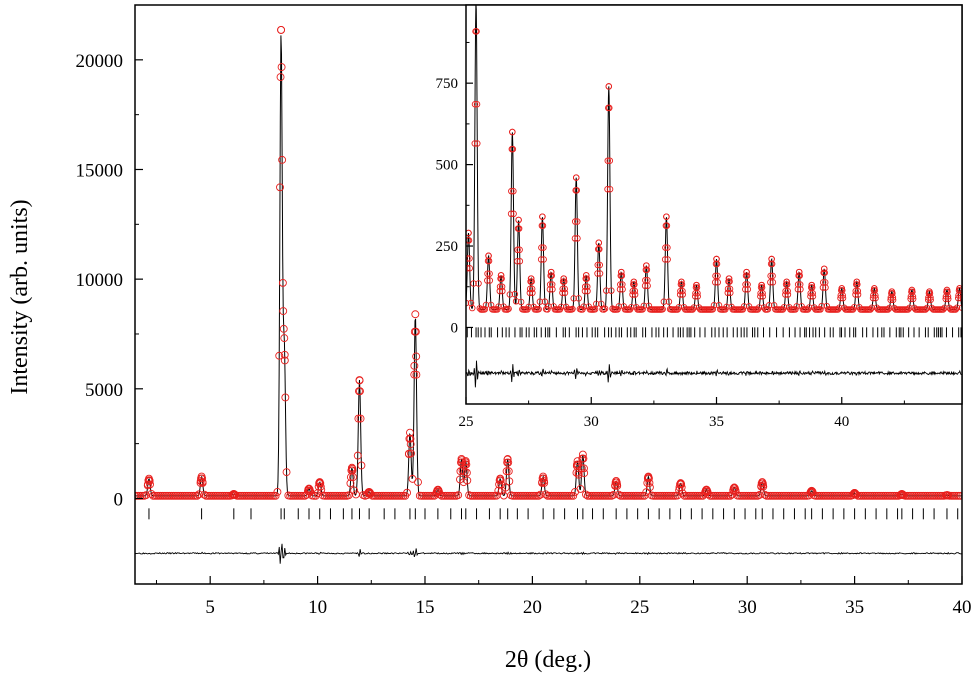  I want to click on x-tick-label: 30, so click(747, 607).